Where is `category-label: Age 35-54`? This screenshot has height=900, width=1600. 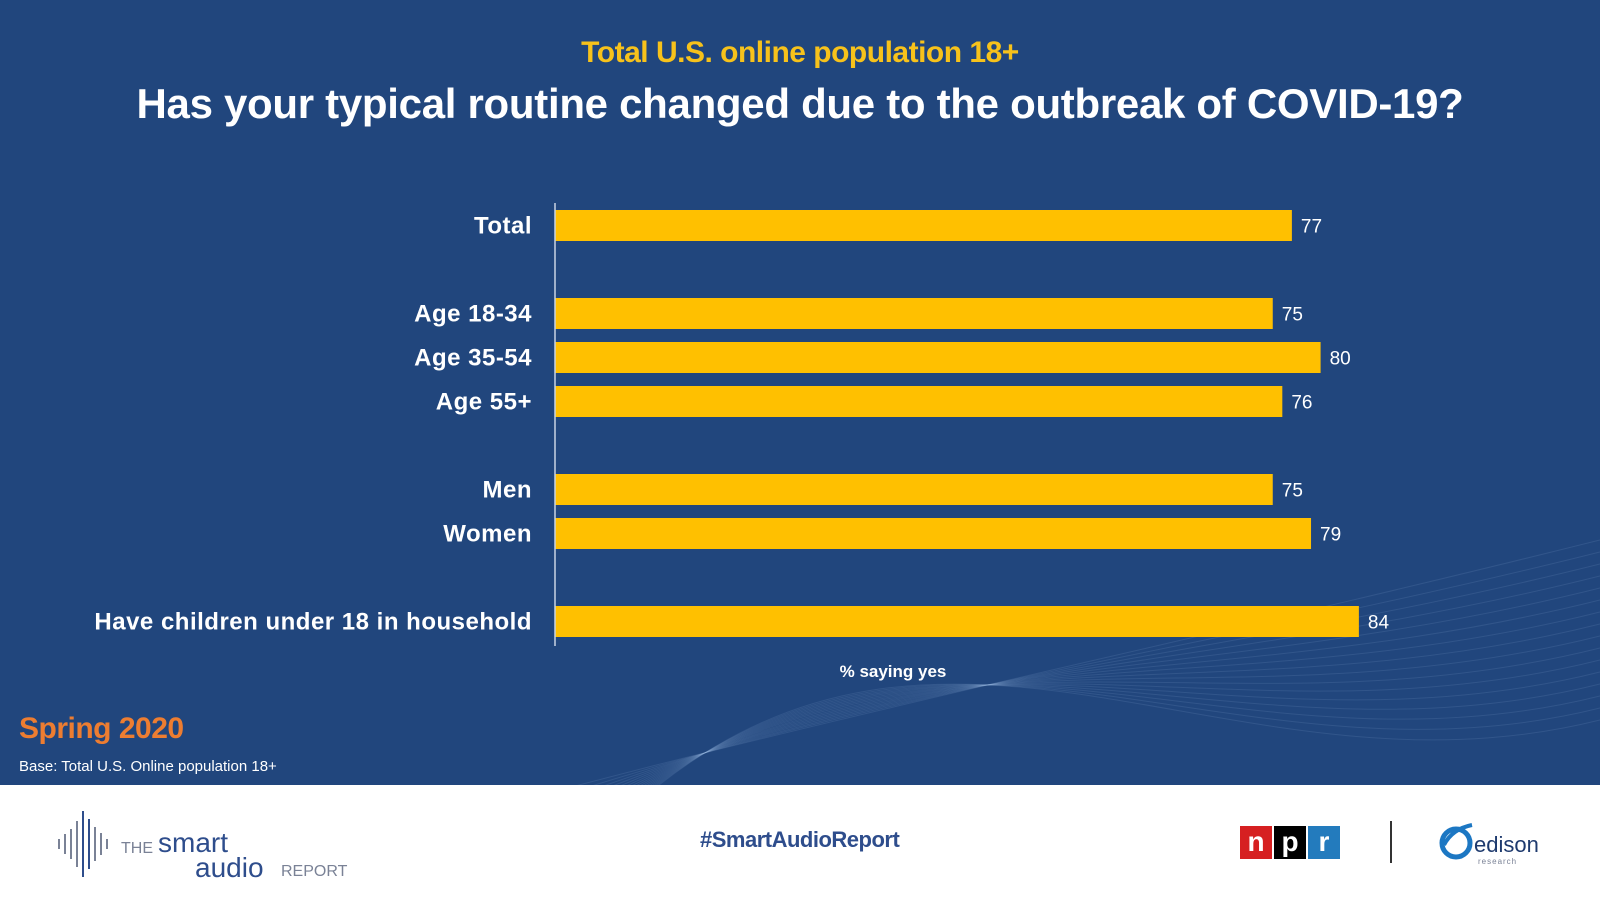
category-label: Age 35-54 is located at coordinates (473, 358).